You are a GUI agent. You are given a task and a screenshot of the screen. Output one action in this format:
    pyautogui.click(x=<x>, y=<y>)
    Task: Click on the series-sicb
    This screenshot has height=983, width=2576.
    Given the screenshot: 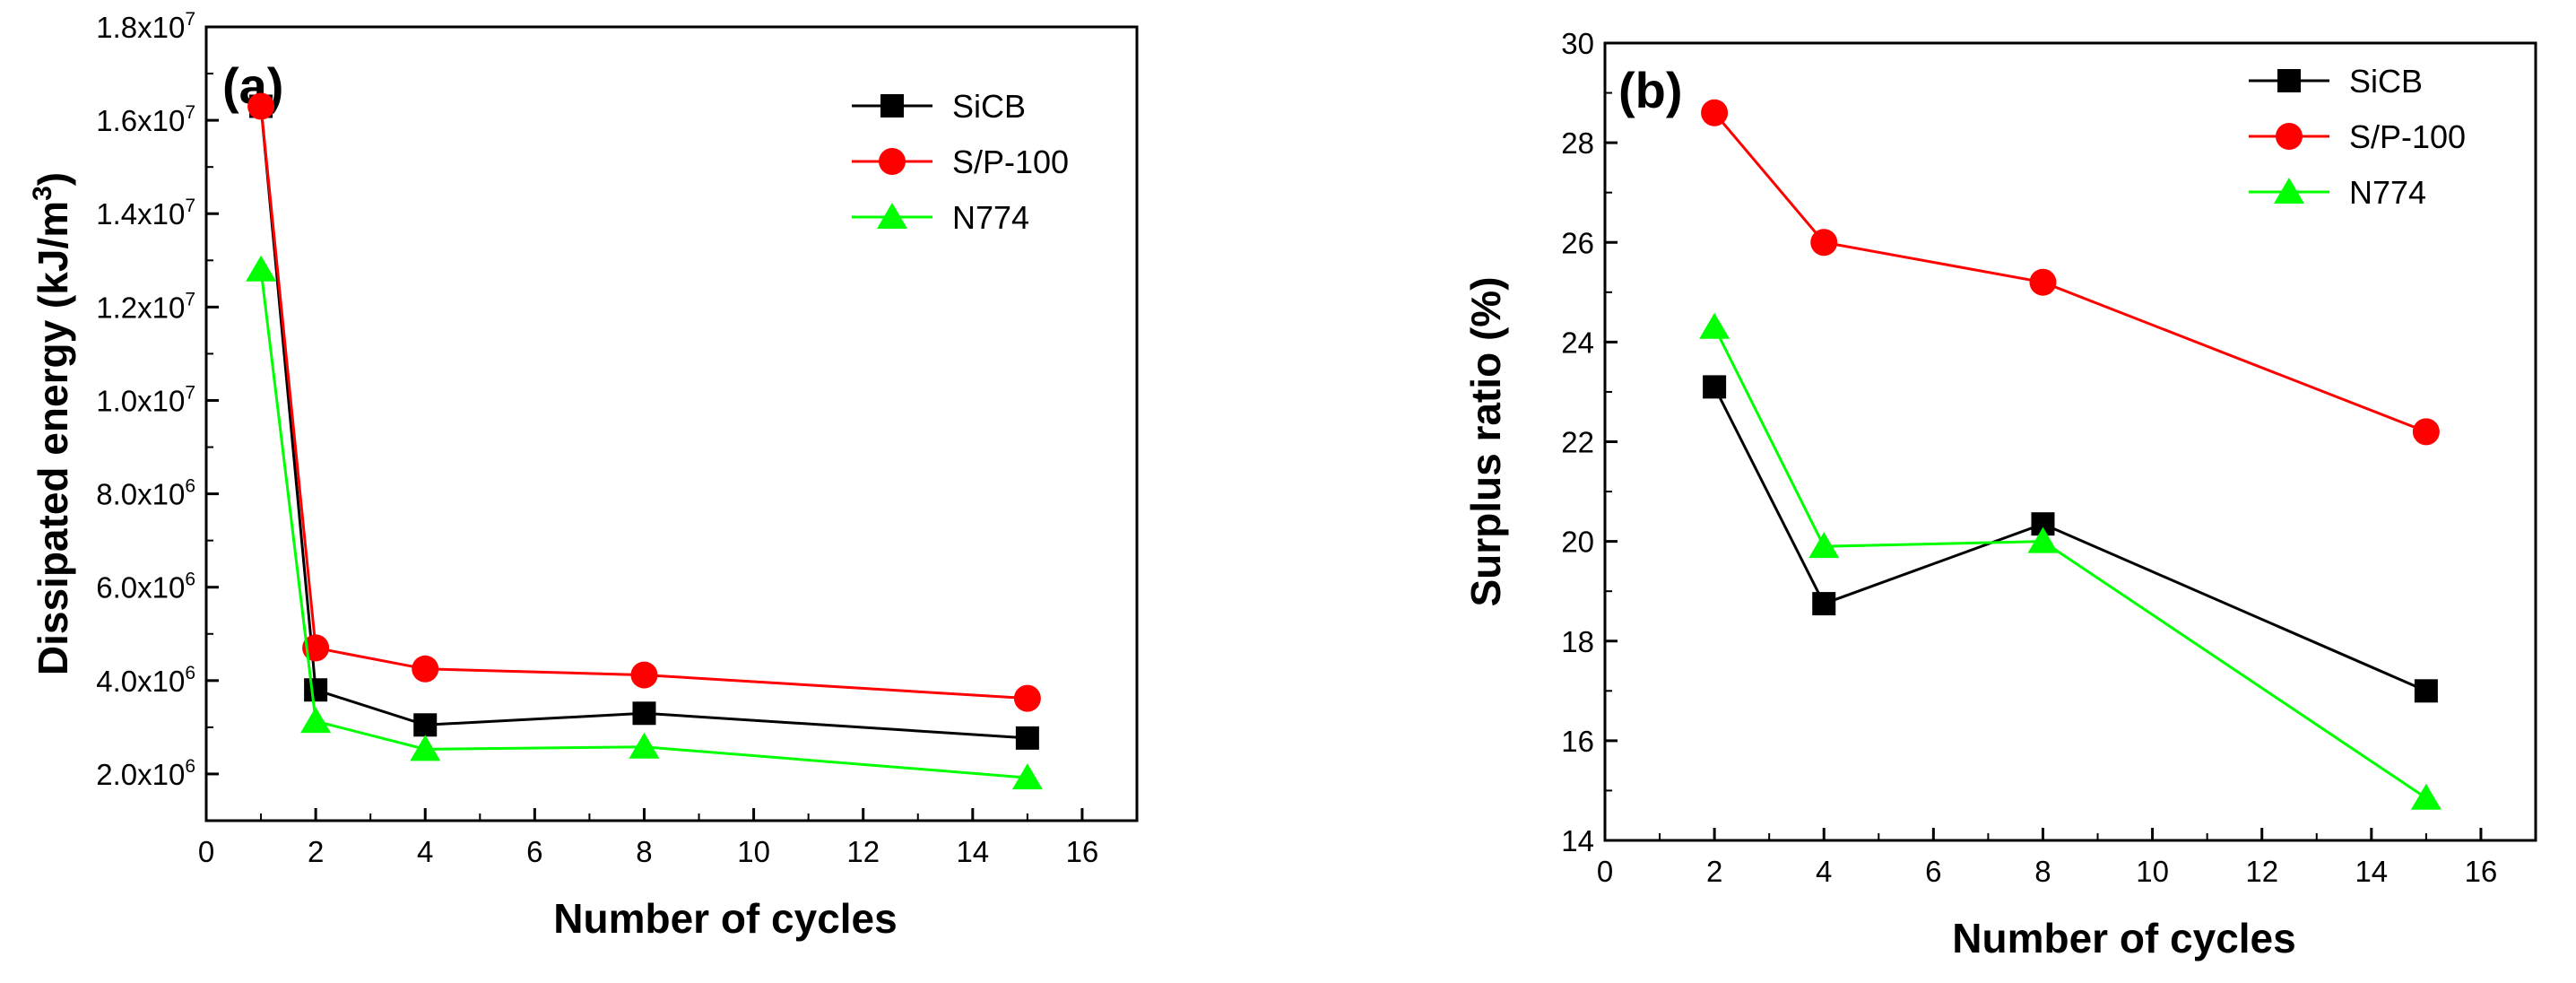 What is the action you would take?
    pyautogui.click(x=2070, y=539)
    